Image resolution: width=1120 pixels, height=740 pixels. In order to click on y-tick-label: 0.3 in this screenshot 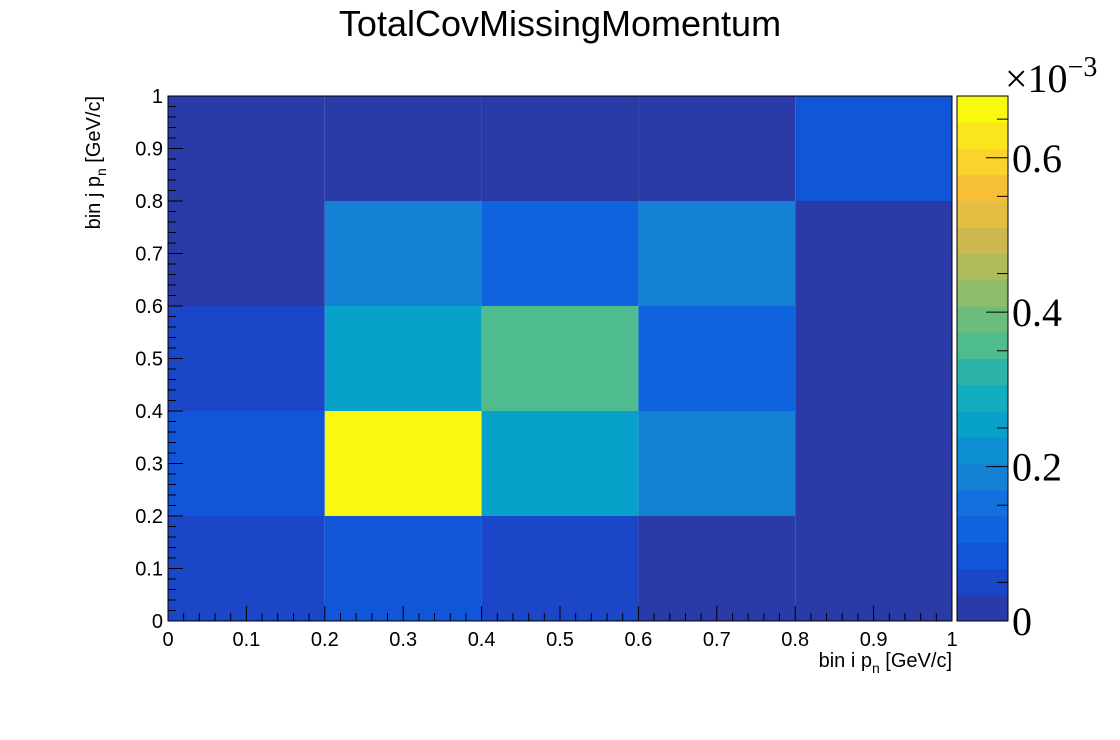, I will do `click(149, 465)`.